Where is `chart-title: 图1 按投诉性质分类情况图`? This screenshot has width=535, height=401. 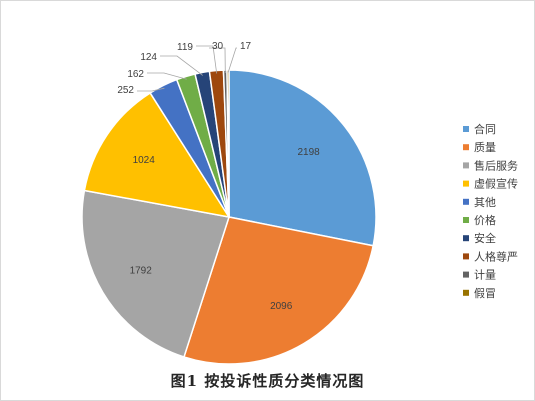
chart-title: 图1 按投诉性质分类情况图 is located at coordinates (267, 381).